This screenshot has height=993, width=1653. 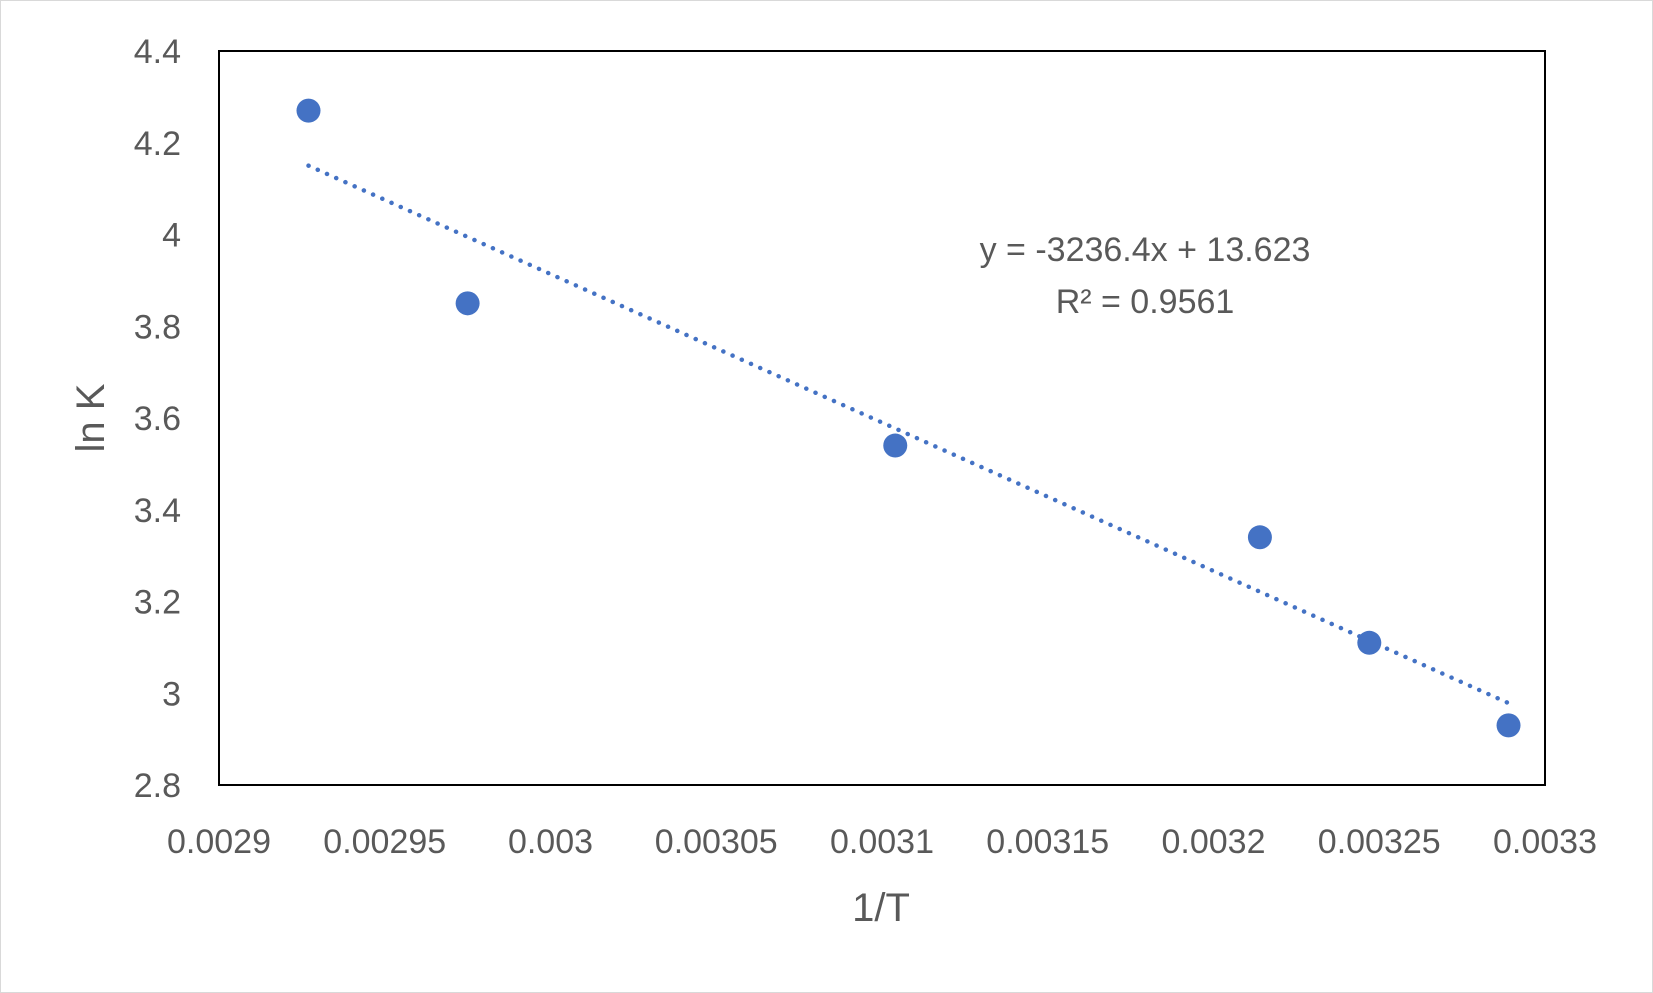 What do you see at coordinates (171, 694) in the screenshot?
I see `y-tick-label: 3` at bounding box center [171, 694].